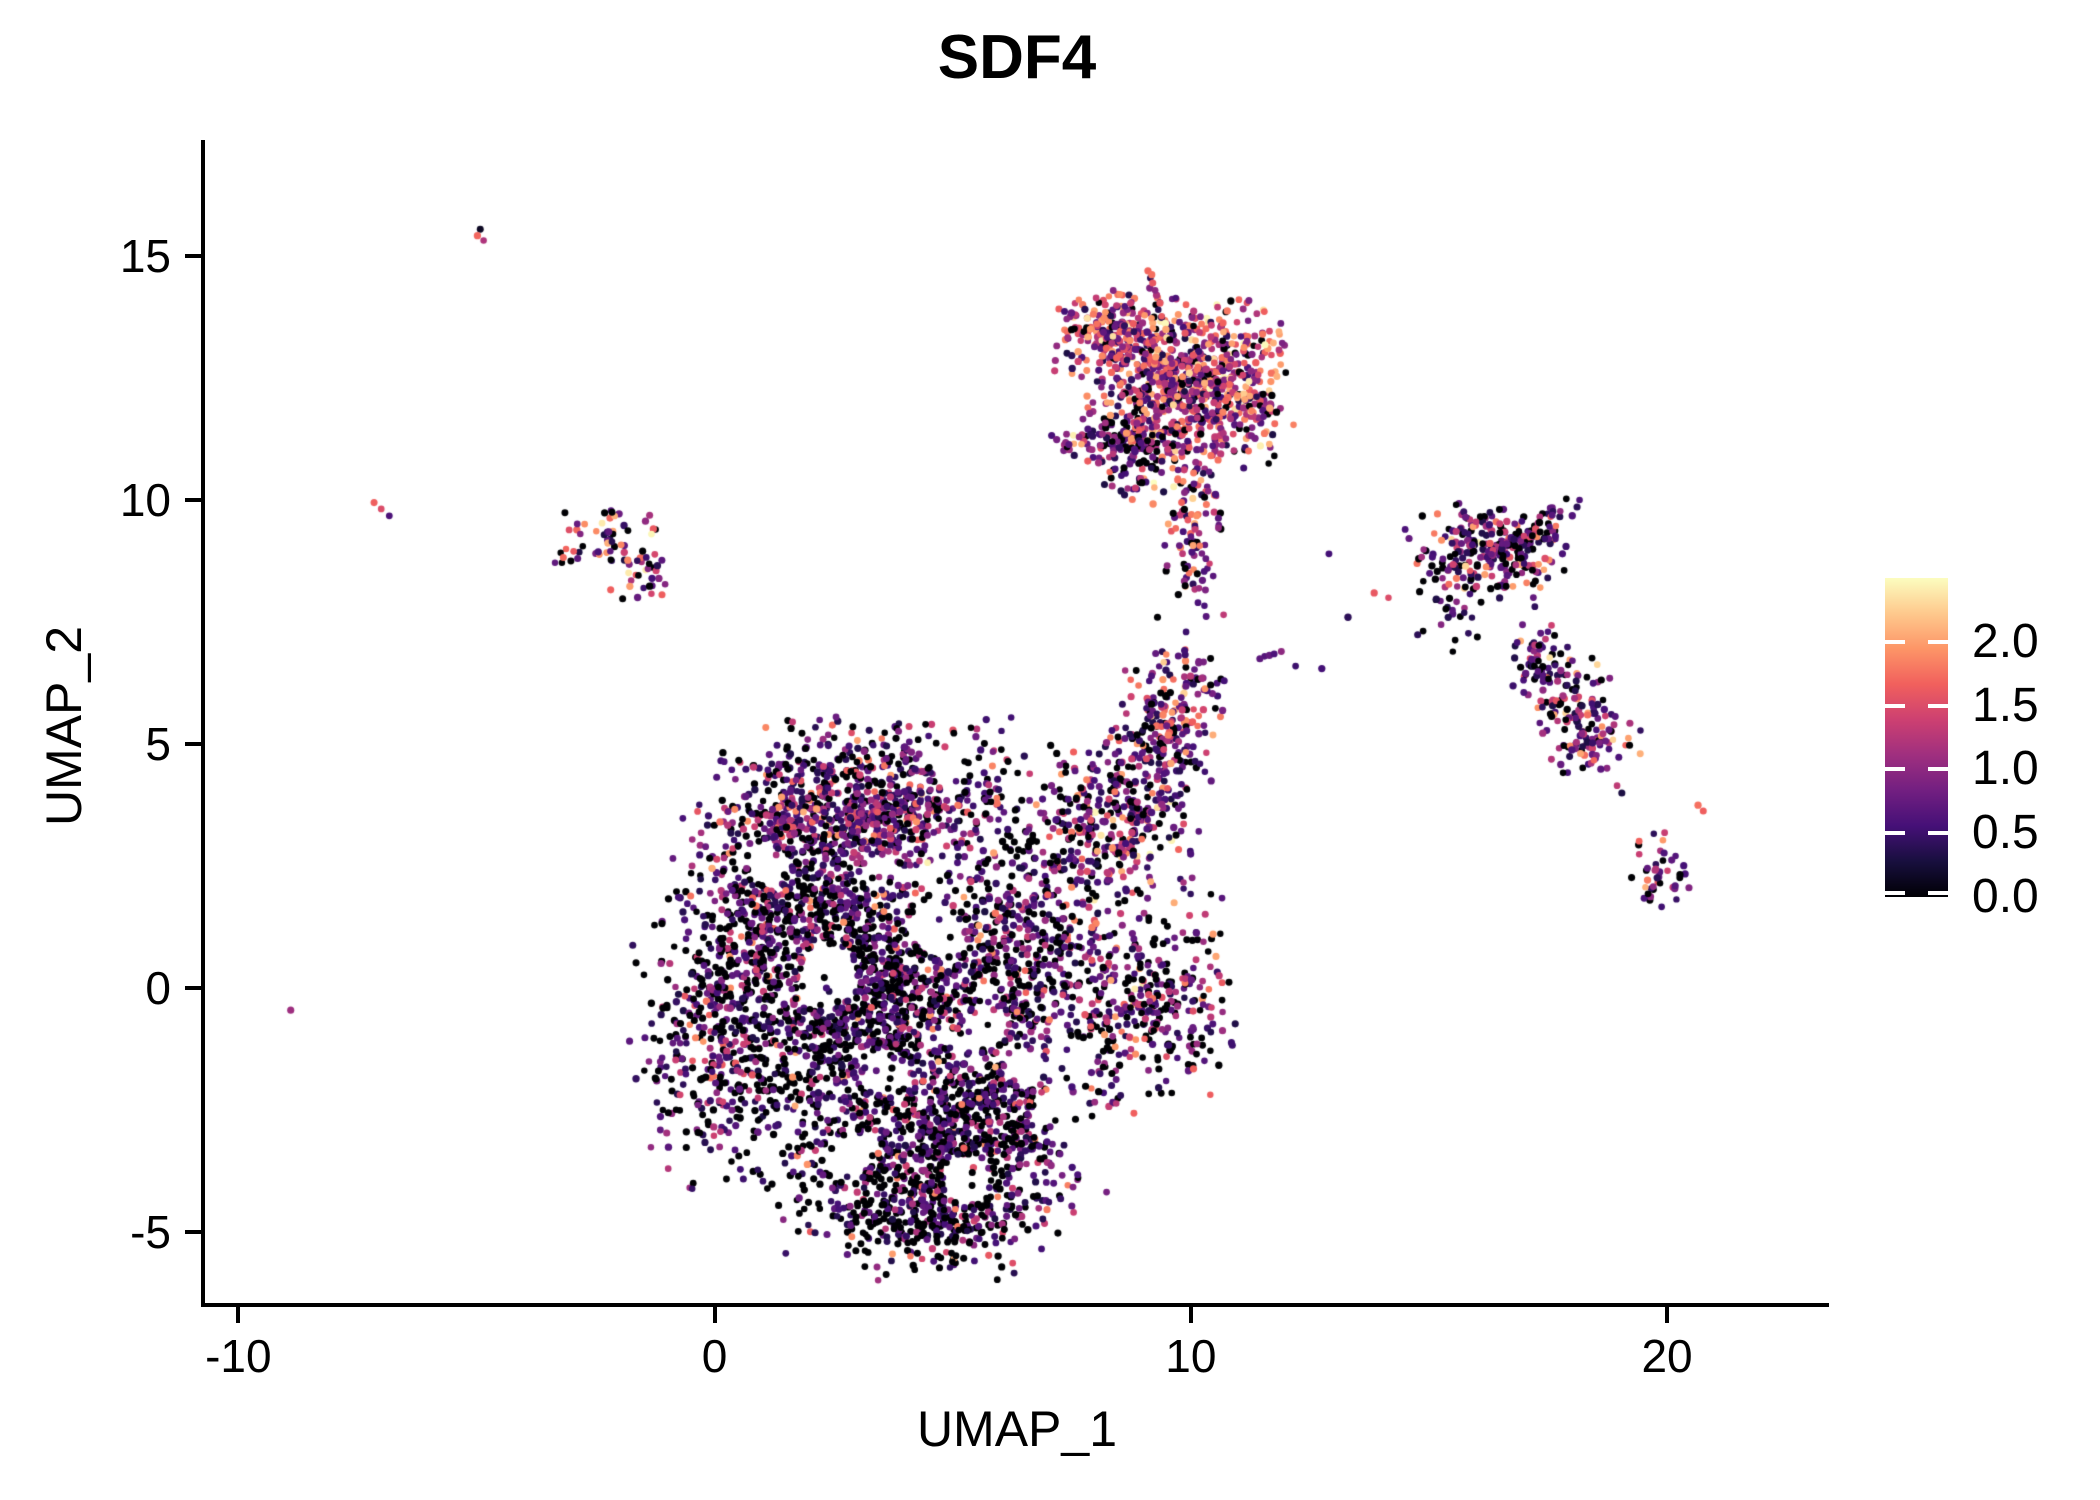 Image resolution: width=2100 pixels, height=1500 pixels. I want to click on y-tick-label: 0, so click(158, 988).